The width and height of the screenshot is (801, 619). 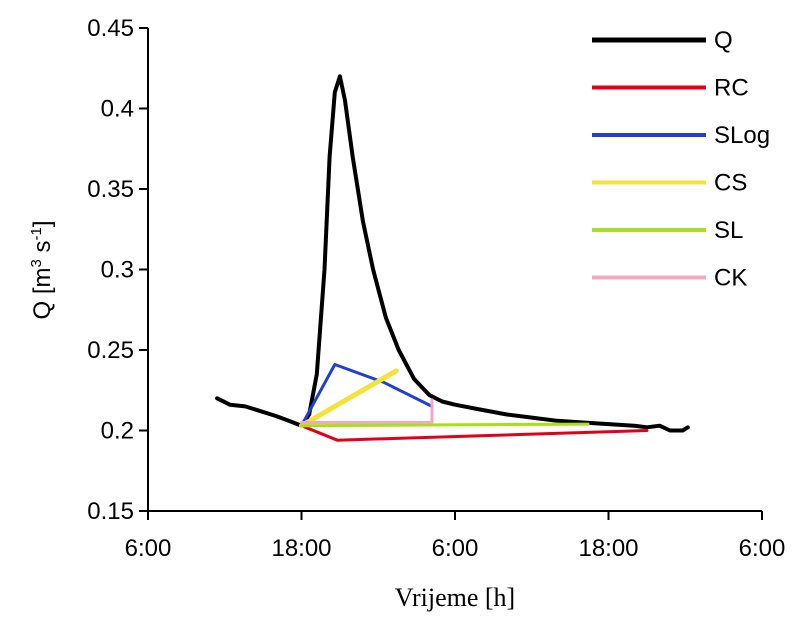 I want to click on y-axis-label-end: ], so click(x=42, y=223).